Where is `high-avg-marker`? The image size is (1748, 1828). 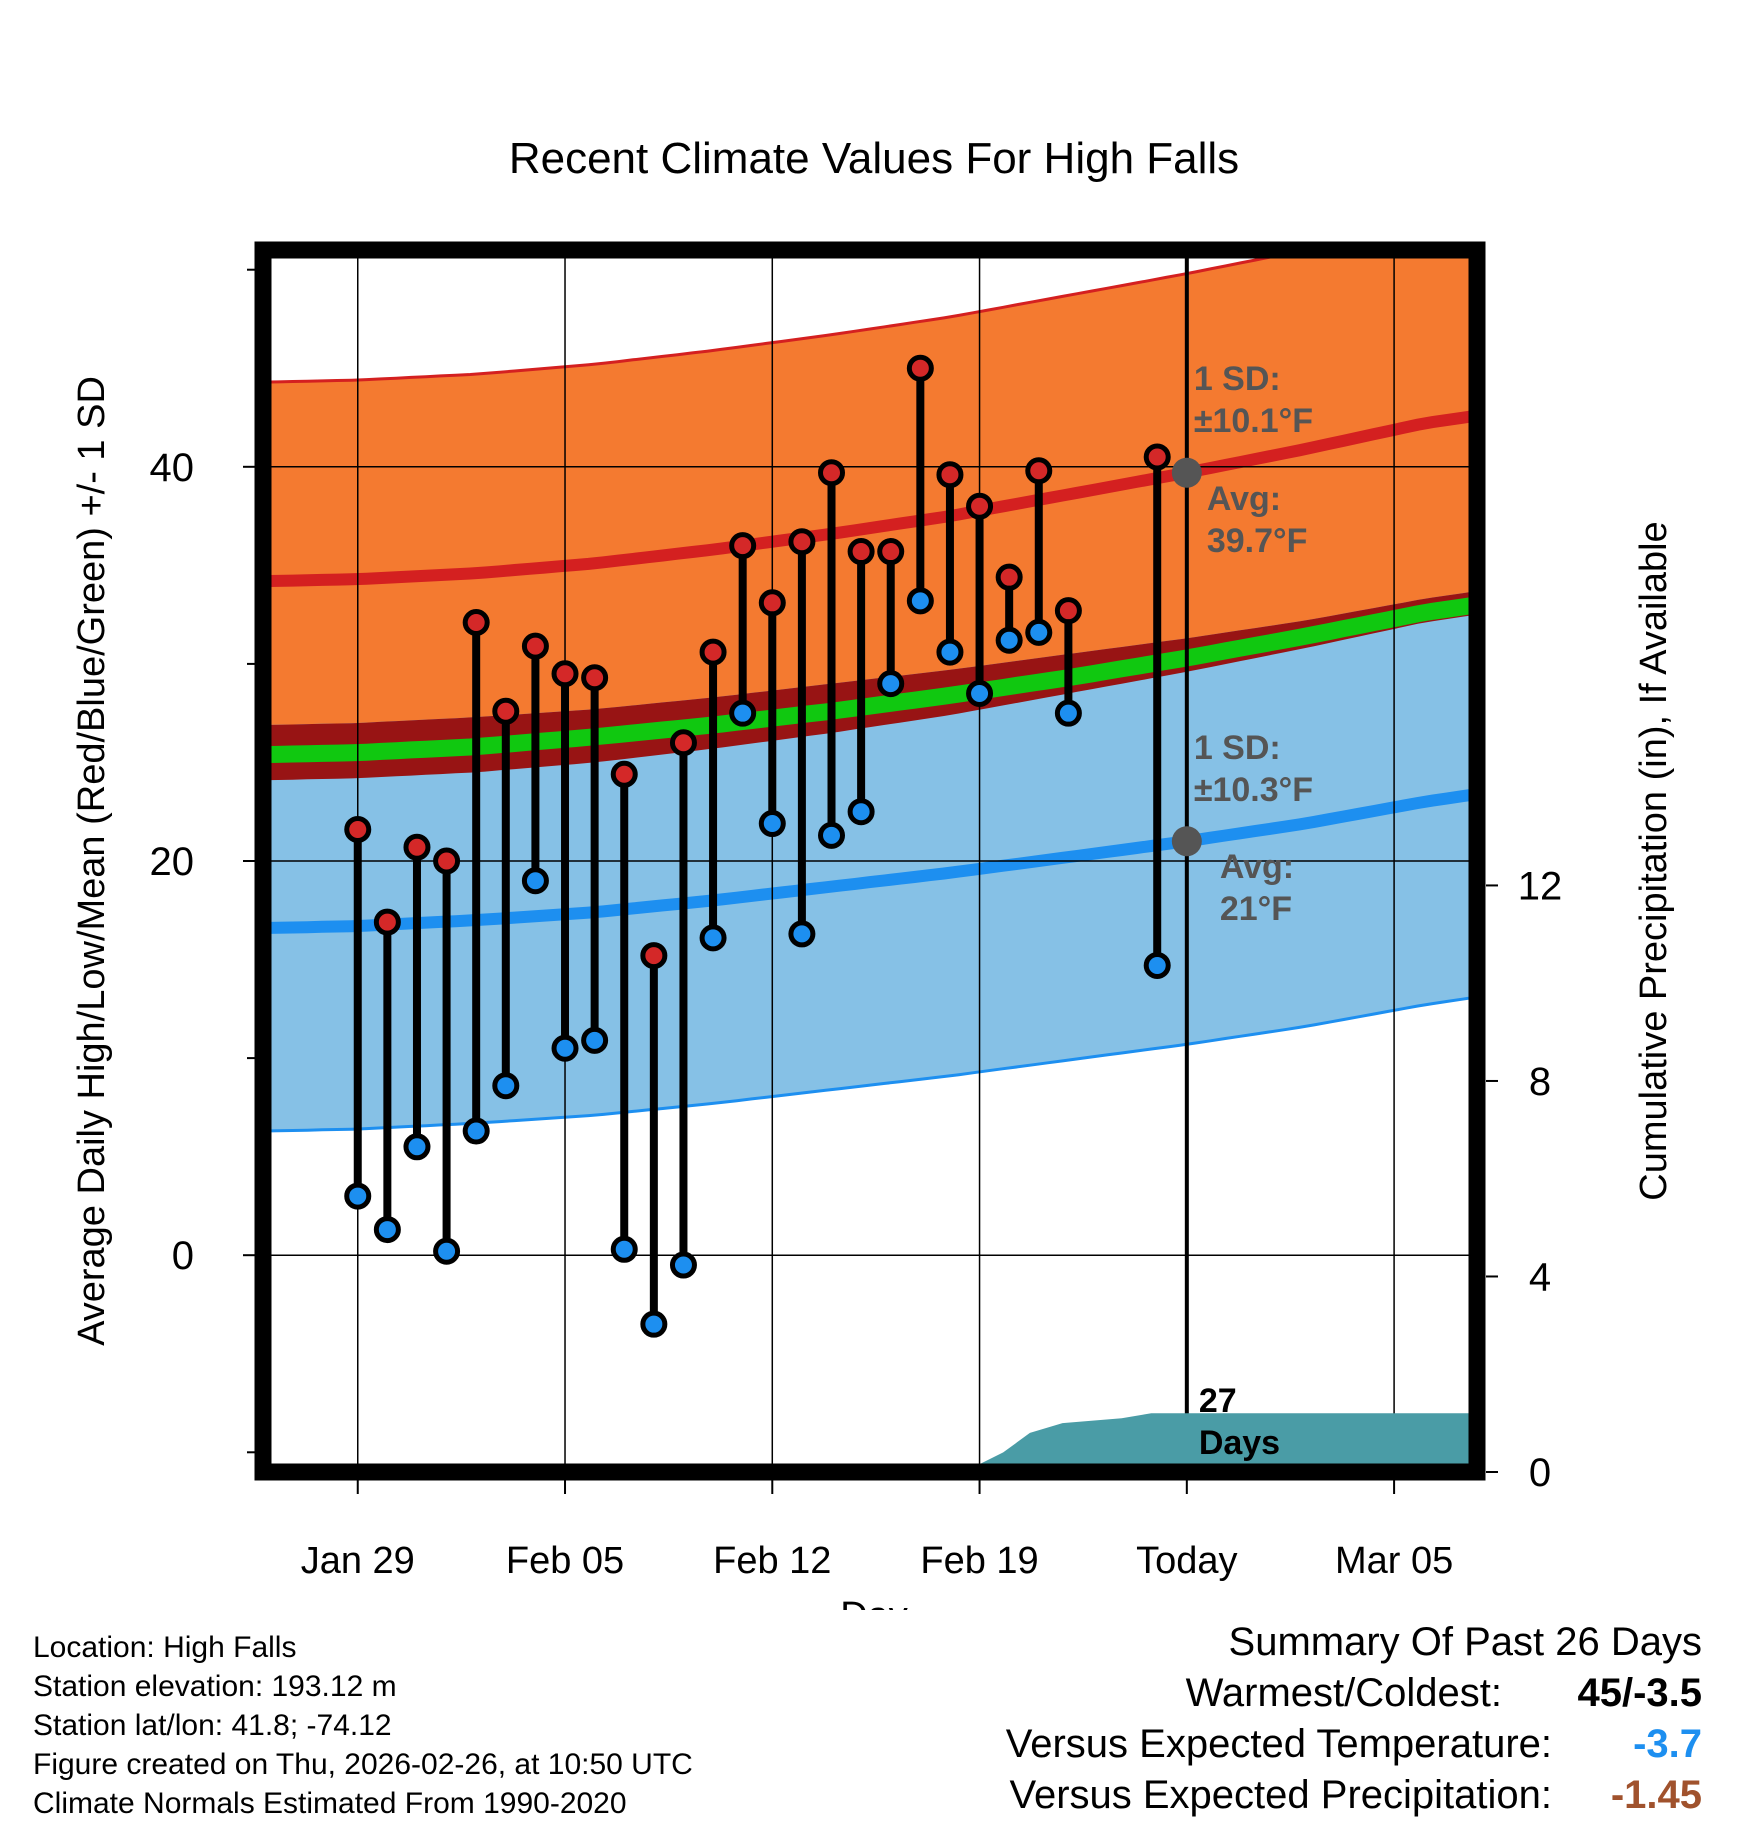 high-avg-marker is located at coordinates (1186, 472).